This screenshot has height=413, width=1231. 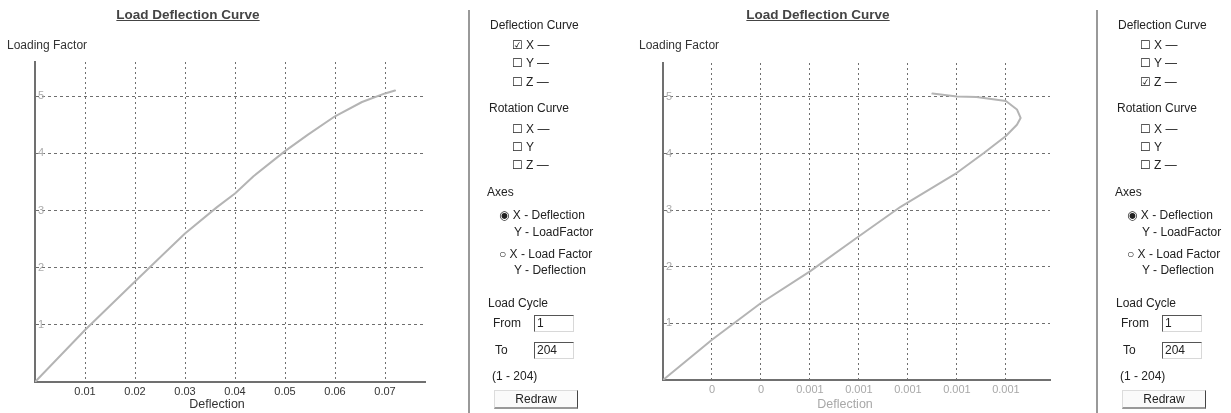 I want to click on text: ☑ Z —, so click(x=1158, y=82).